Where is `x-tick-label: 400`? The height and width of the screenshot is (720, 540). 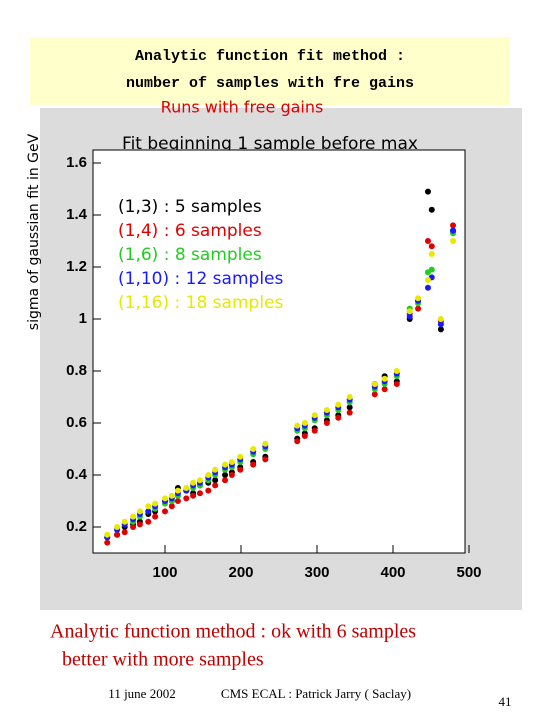
x-tick-label: 400 is located at coordinates (392, 572).